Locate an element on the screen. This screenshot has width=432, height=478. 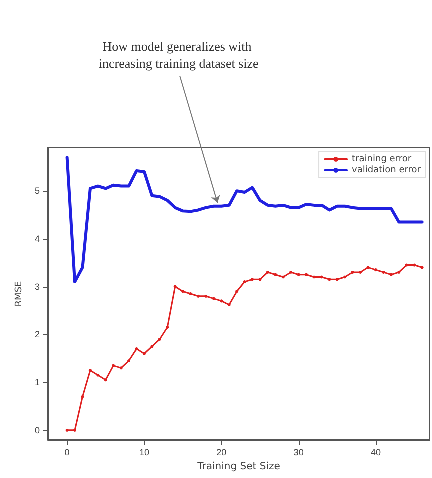
y-tick-label: 2 is located at coordinates (37, 335).